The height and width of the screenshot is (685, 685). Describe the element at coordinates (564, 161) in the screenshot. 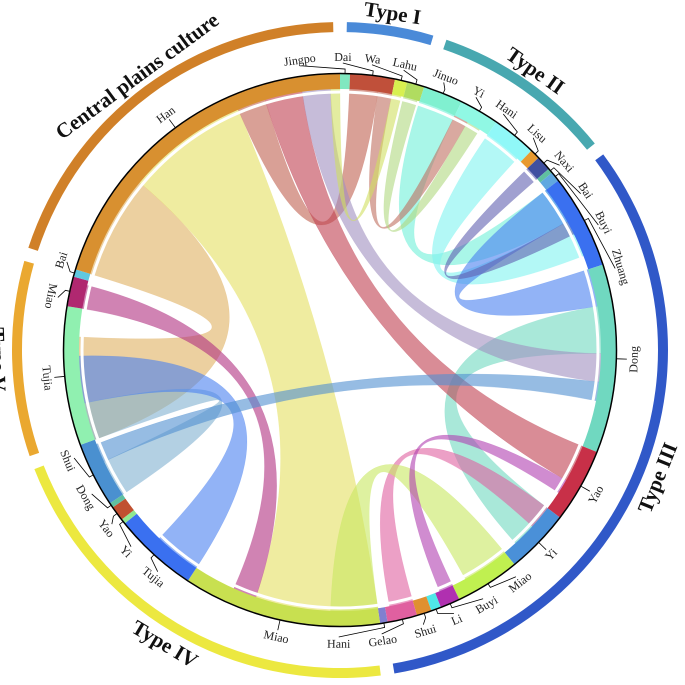

I see `segment-label-naxi: Naxi` at that location.